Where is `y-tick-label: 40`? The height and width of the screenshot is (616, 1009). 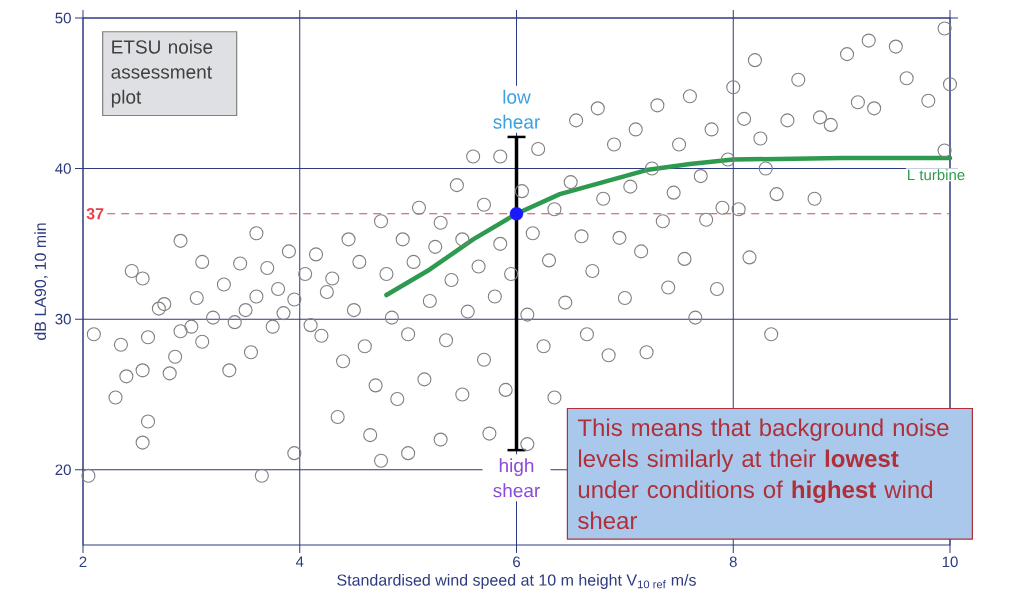 y-tick-label: 40 is located at coordinates (63, 168).